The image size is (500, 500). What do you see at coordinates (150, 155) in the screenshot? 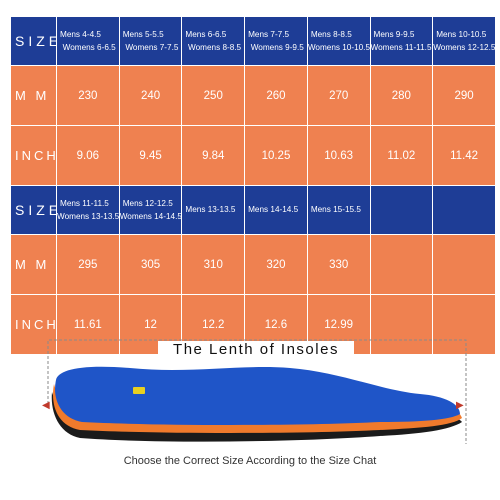
I see `inch-cell: 9.45` at bounding box center [150, 155].